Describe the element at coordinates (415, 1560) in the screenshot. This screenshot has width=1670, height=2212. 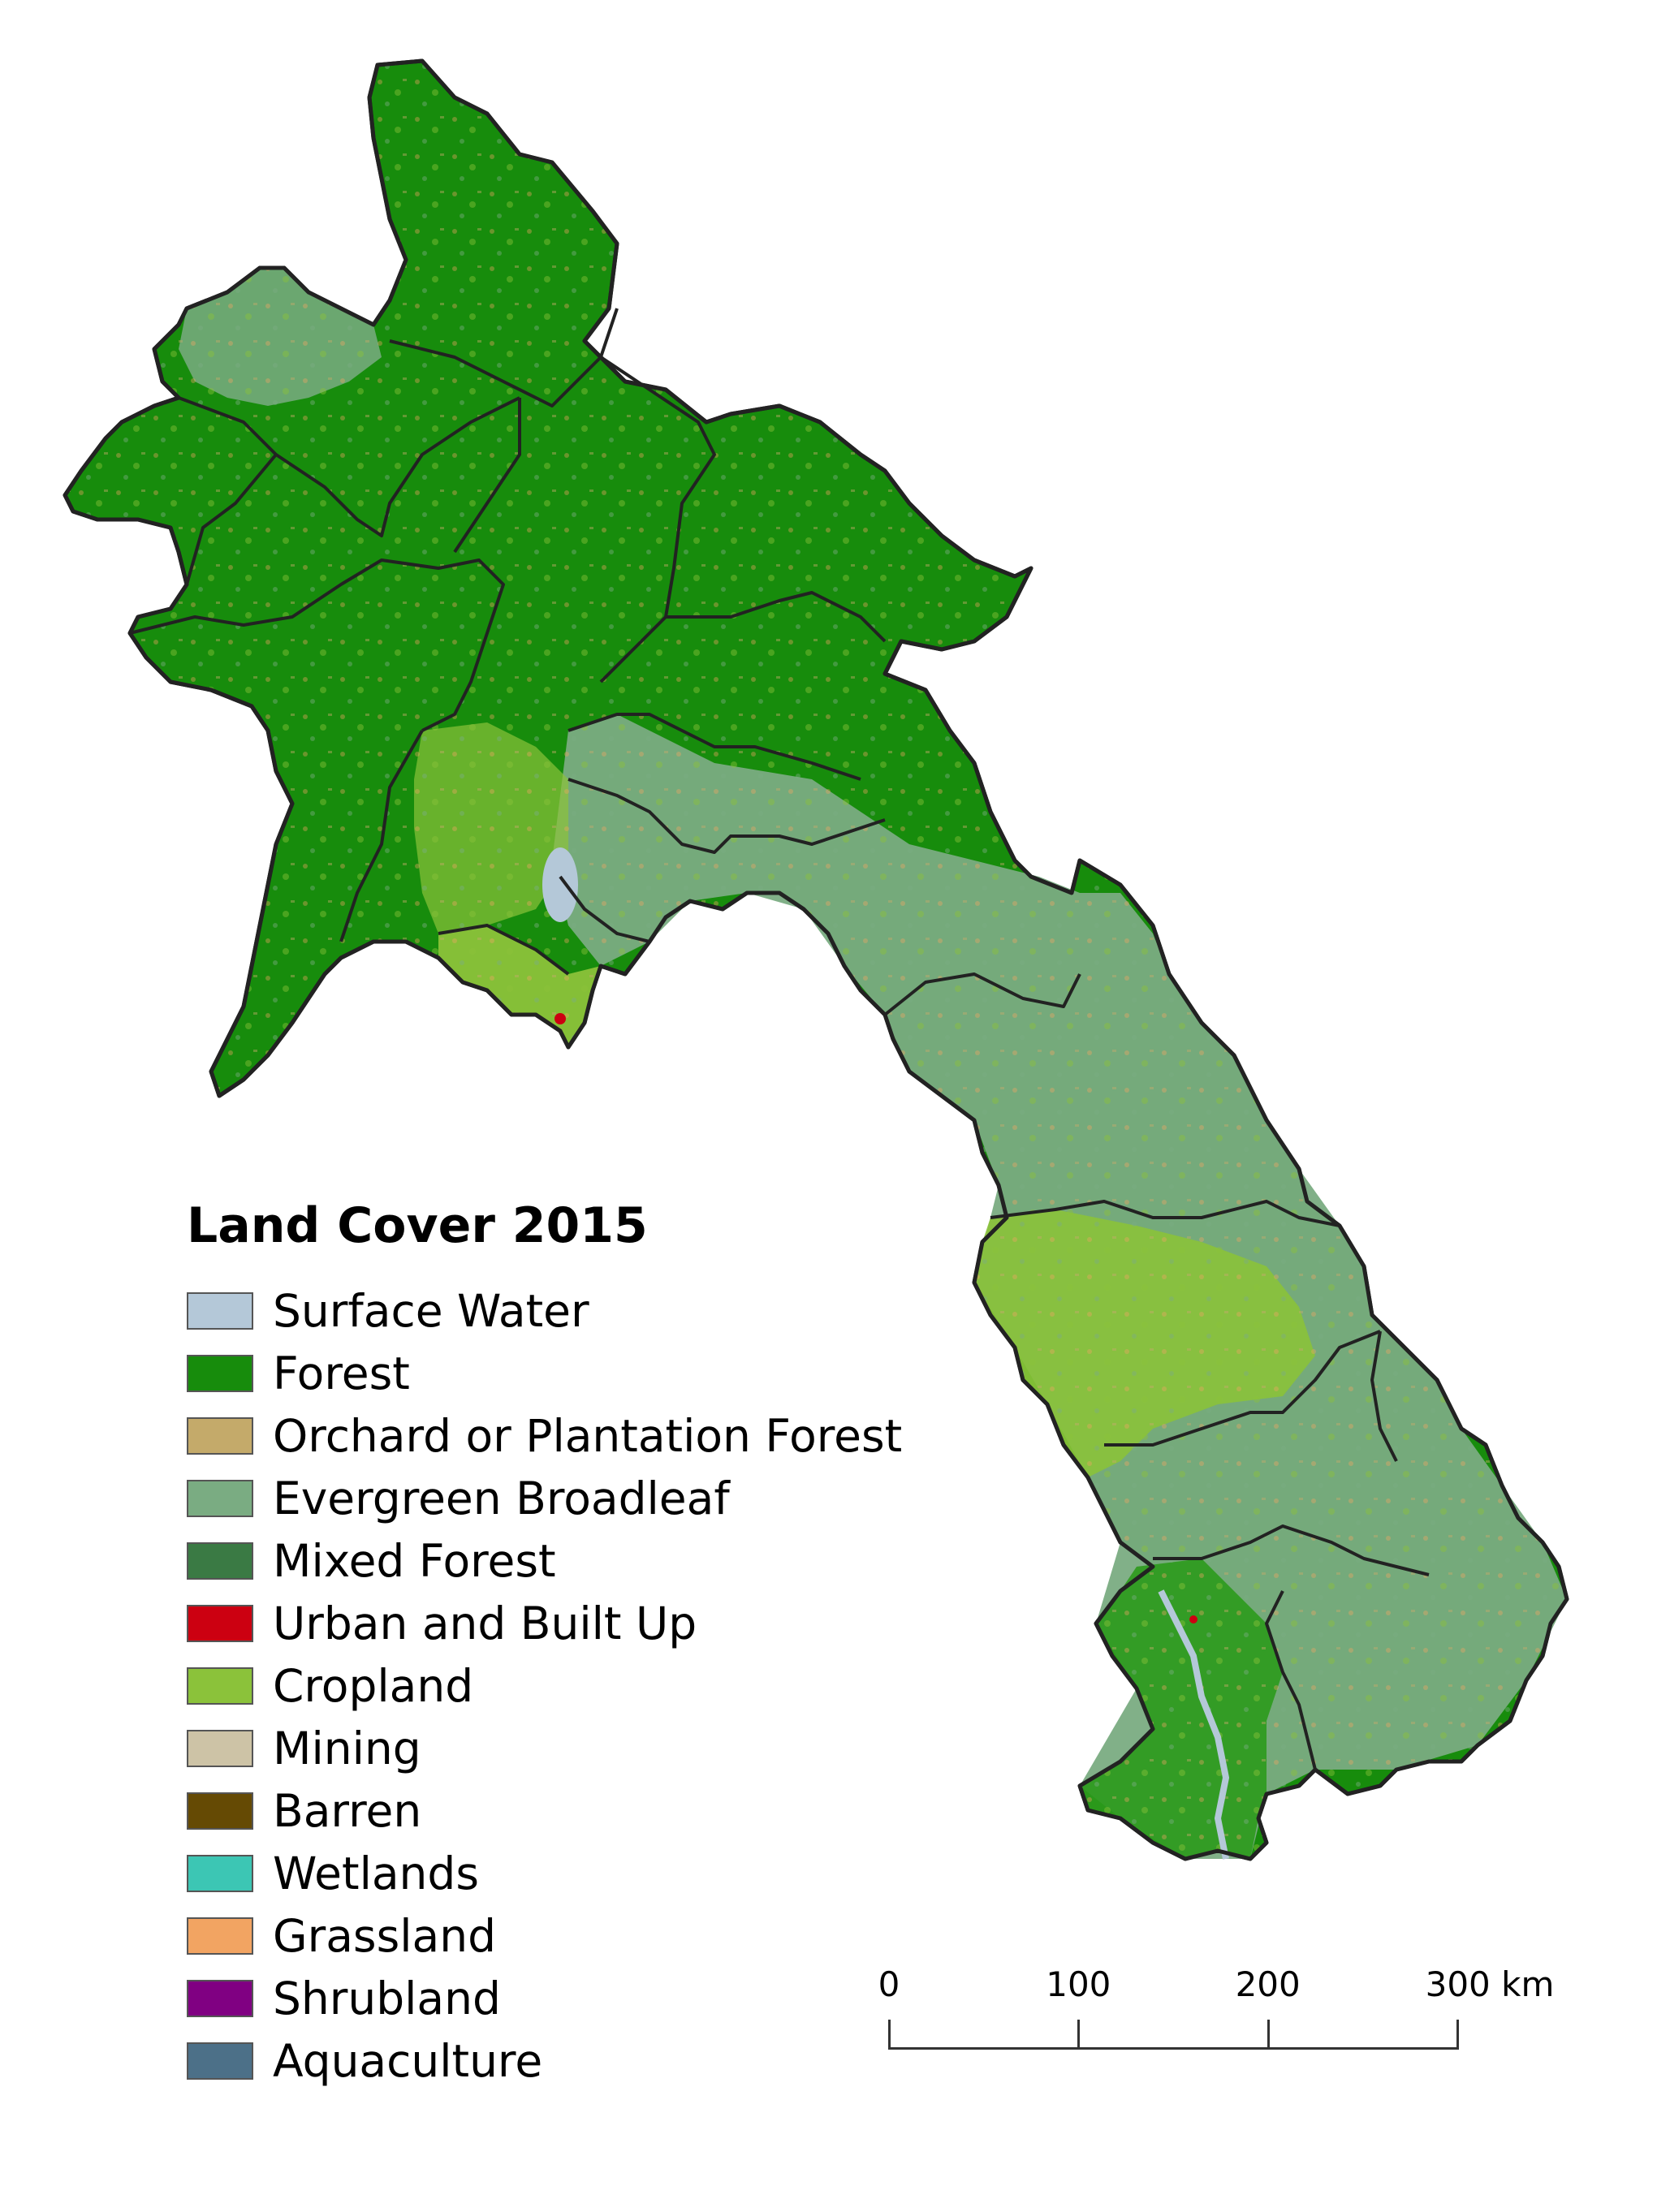
I see `legend-label: Mixed Forest` at that location.